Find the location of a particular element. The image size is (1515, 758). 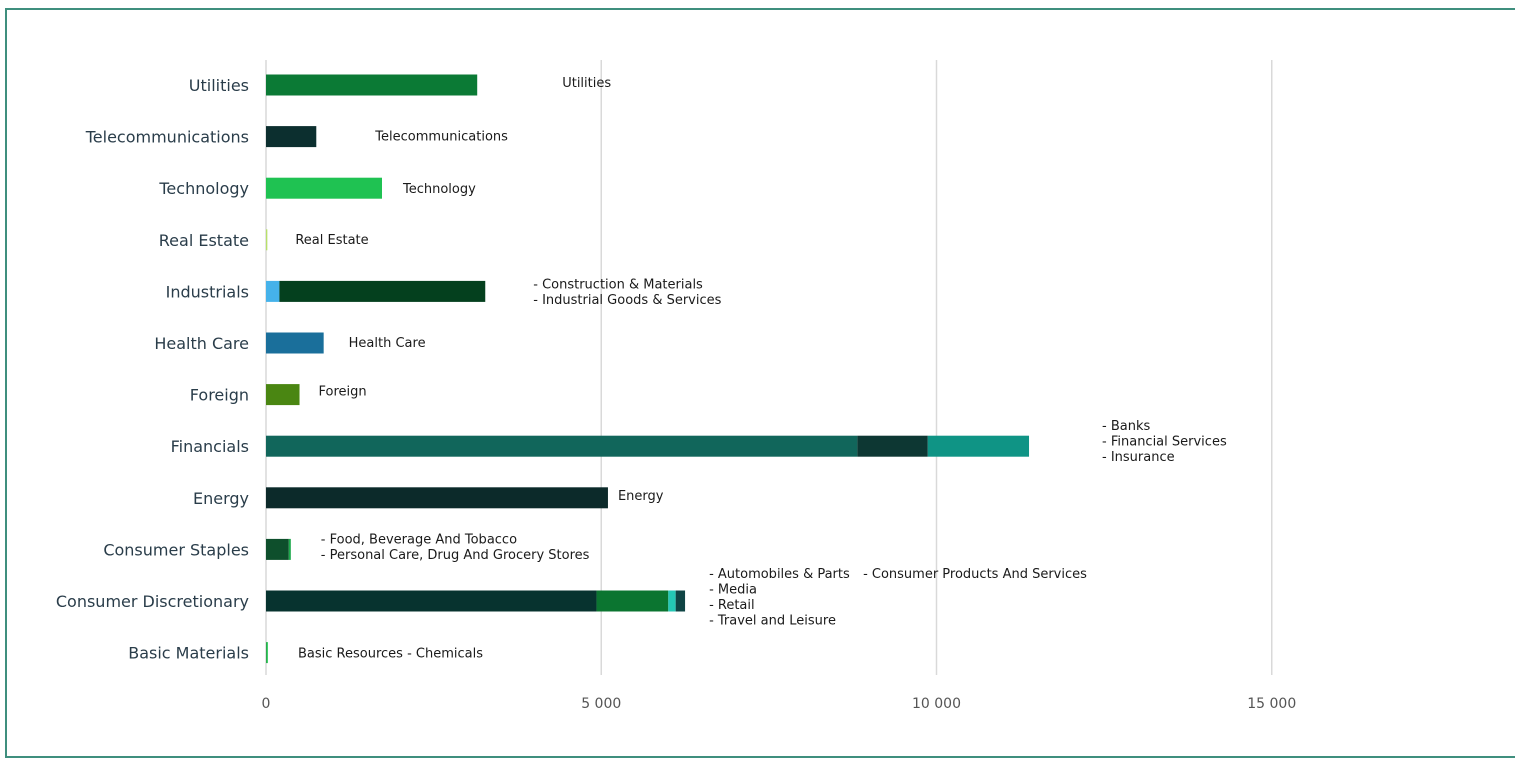

annotation-industrials-1: - Construction & Materials is located at coordinates (618, 284).